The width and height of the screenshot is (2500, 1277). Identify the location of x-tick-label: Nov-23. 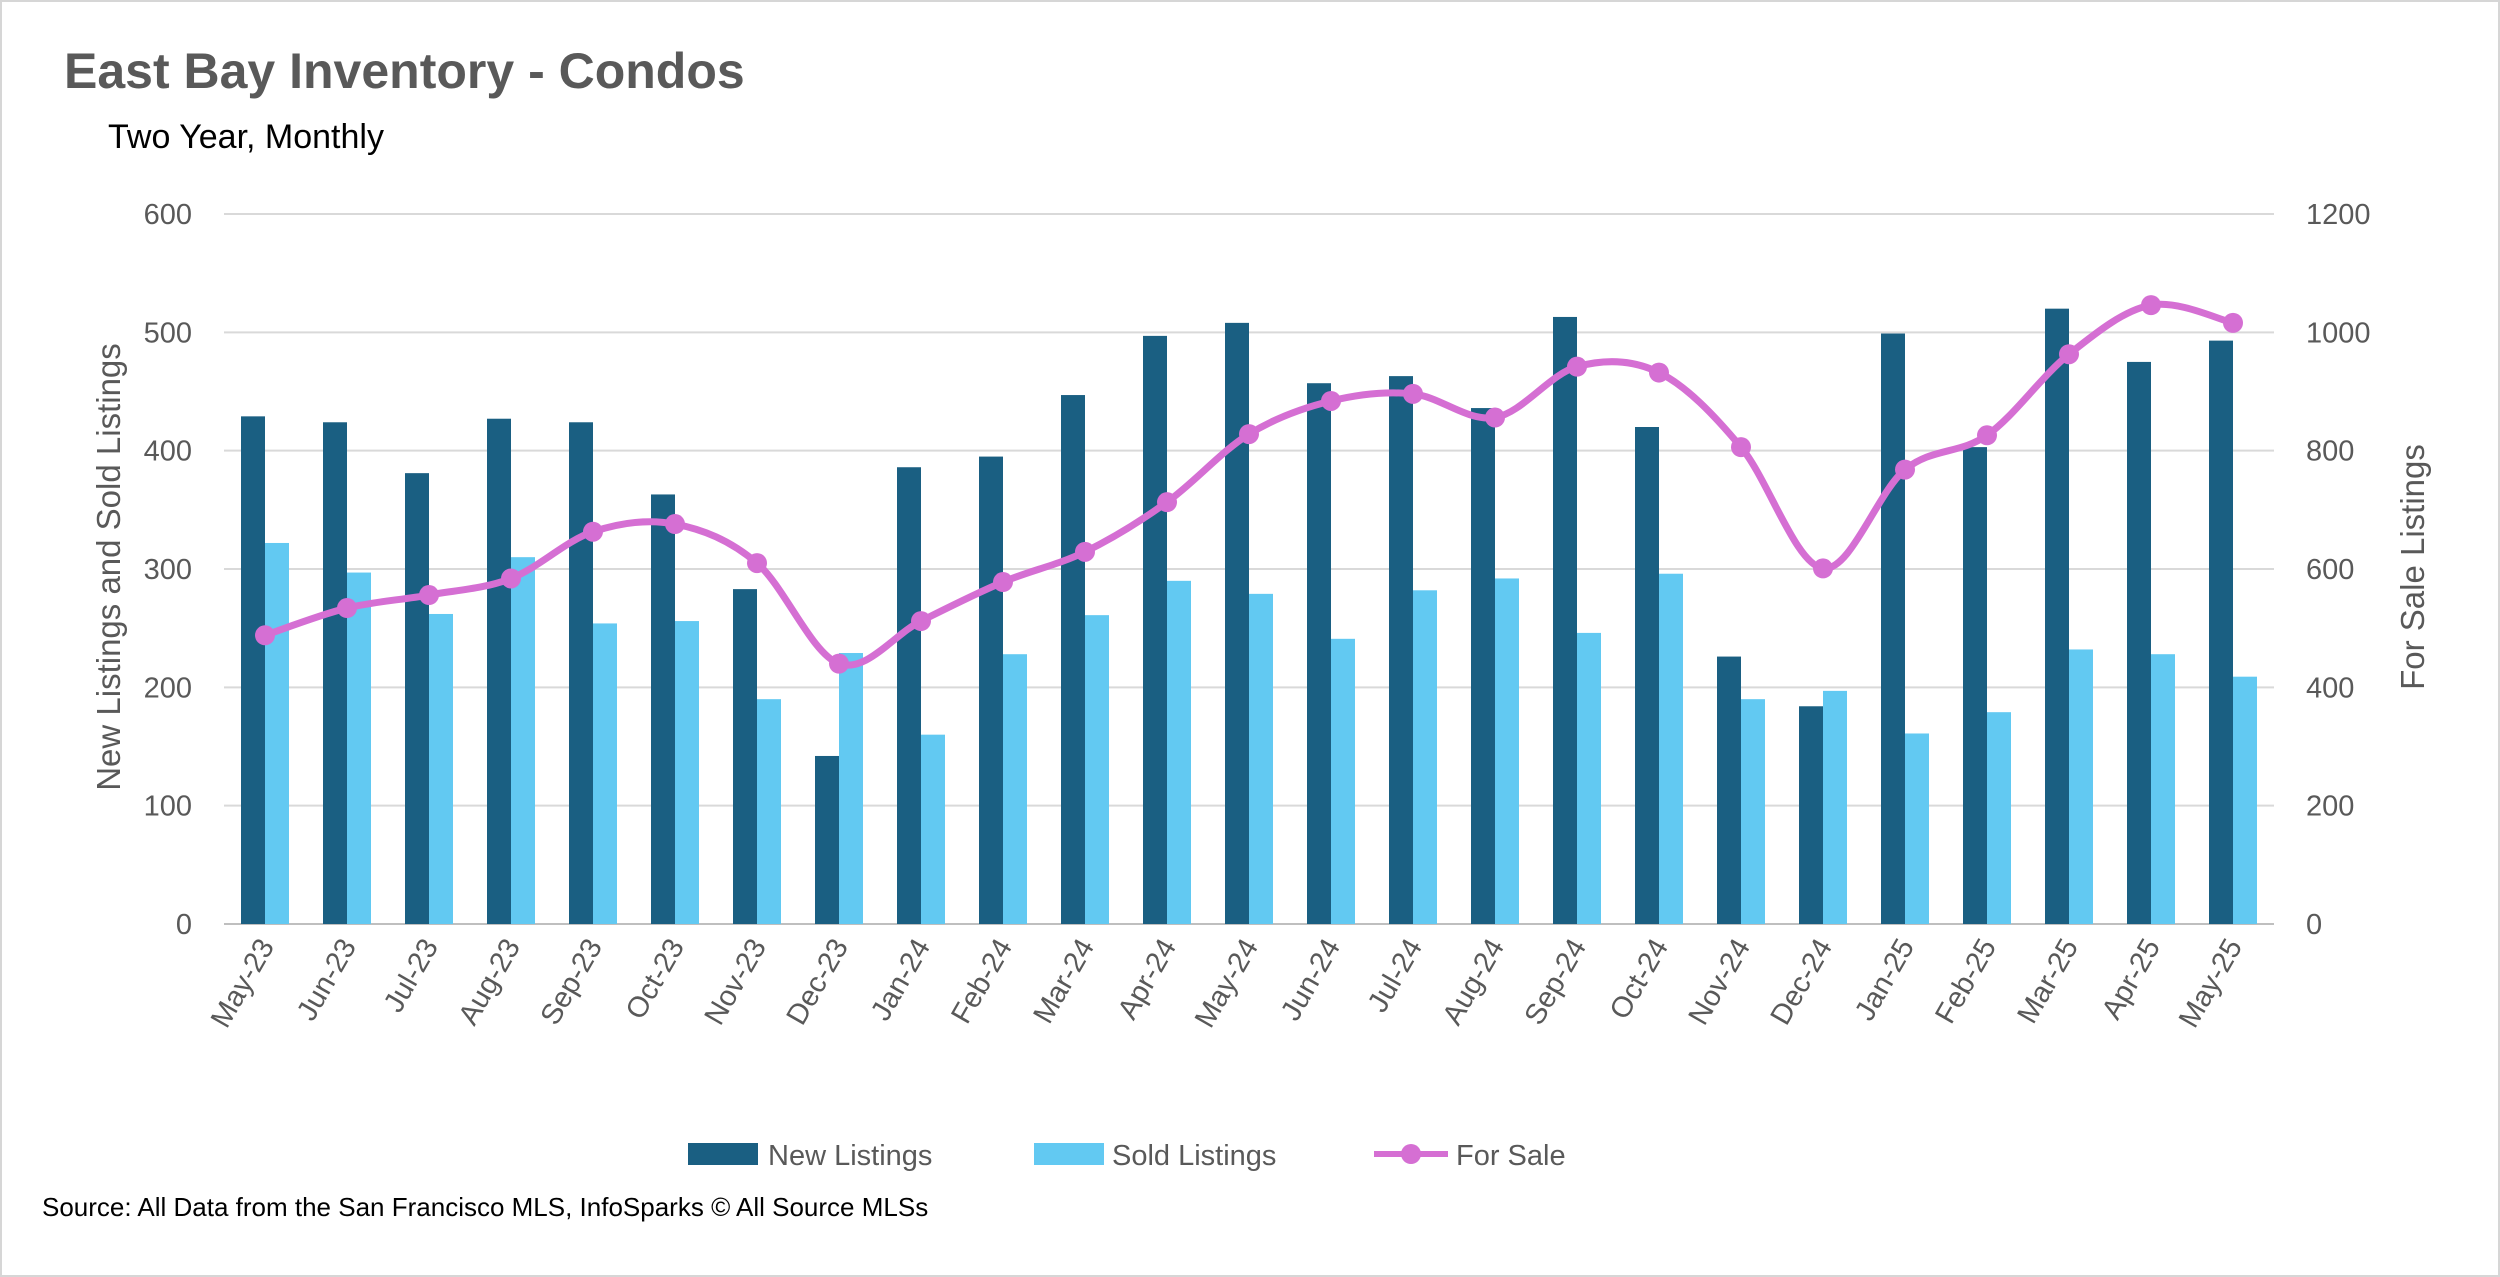
(736, 982).